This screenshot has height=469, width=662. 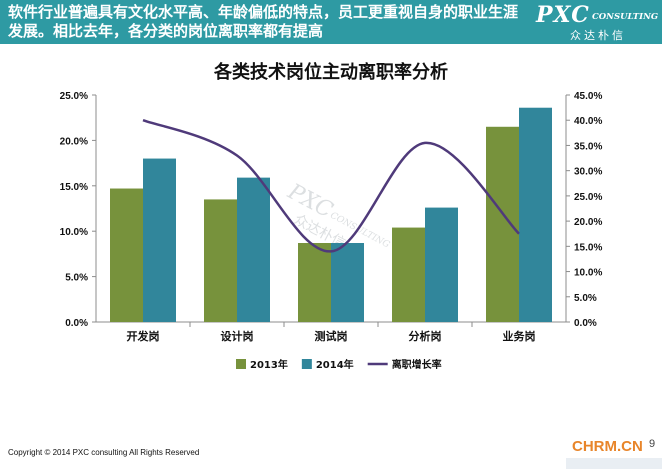 What do you see at coordinates (588, 197) in the screenshot?
I see `y-right-tick-label: 25.0%` at bounding box center [588, 197].